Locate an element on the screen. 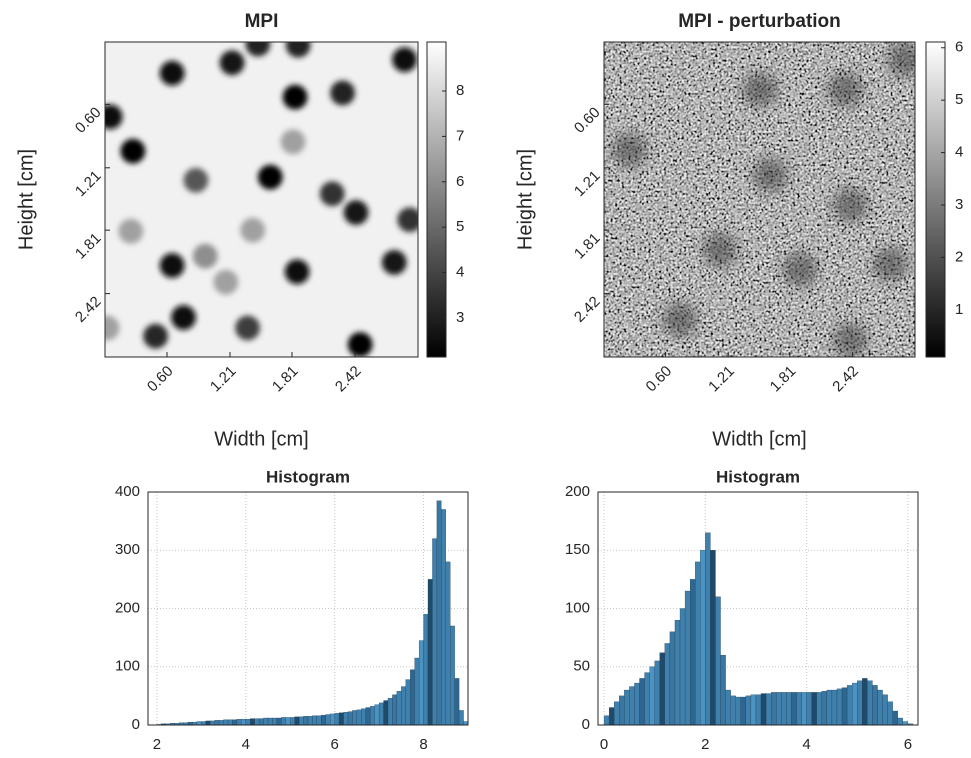 This screenshot has height=758, width=971. y-tick-label: 200 is located at coordinates (127, 607).